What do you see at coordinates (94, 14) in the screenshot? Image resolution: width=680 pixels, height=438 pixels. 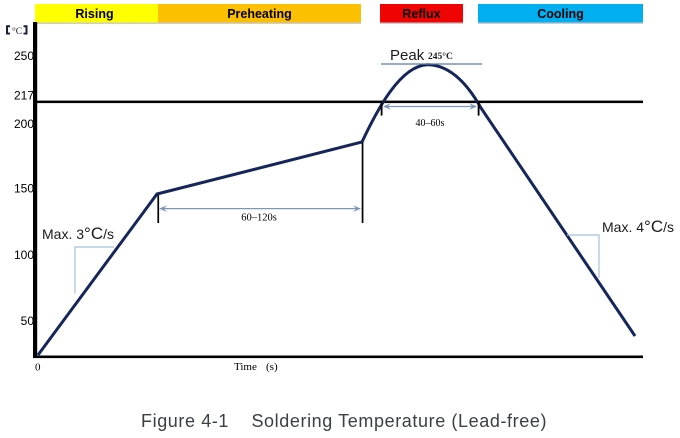 I see `svg-text: Rising` at bounding box center [94, 14].